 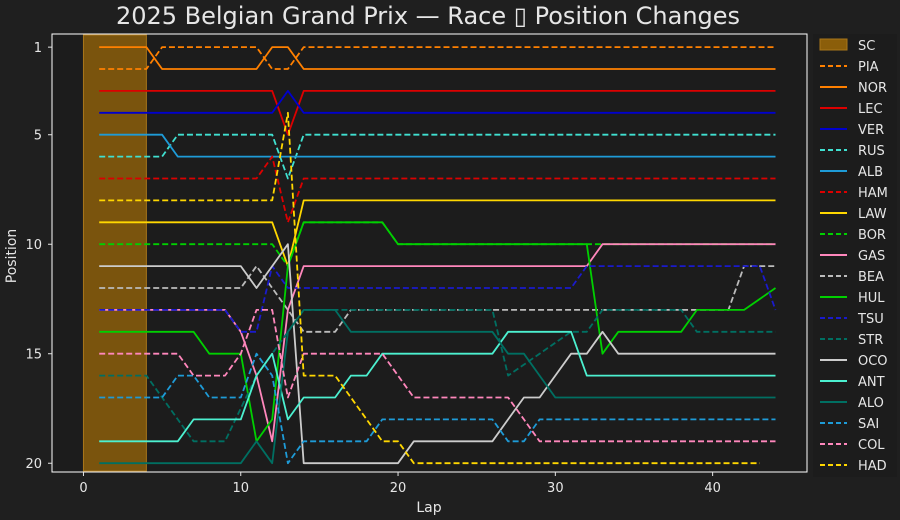 I want to click on legend-label-ham: HAM, so click(x=873, y=193).